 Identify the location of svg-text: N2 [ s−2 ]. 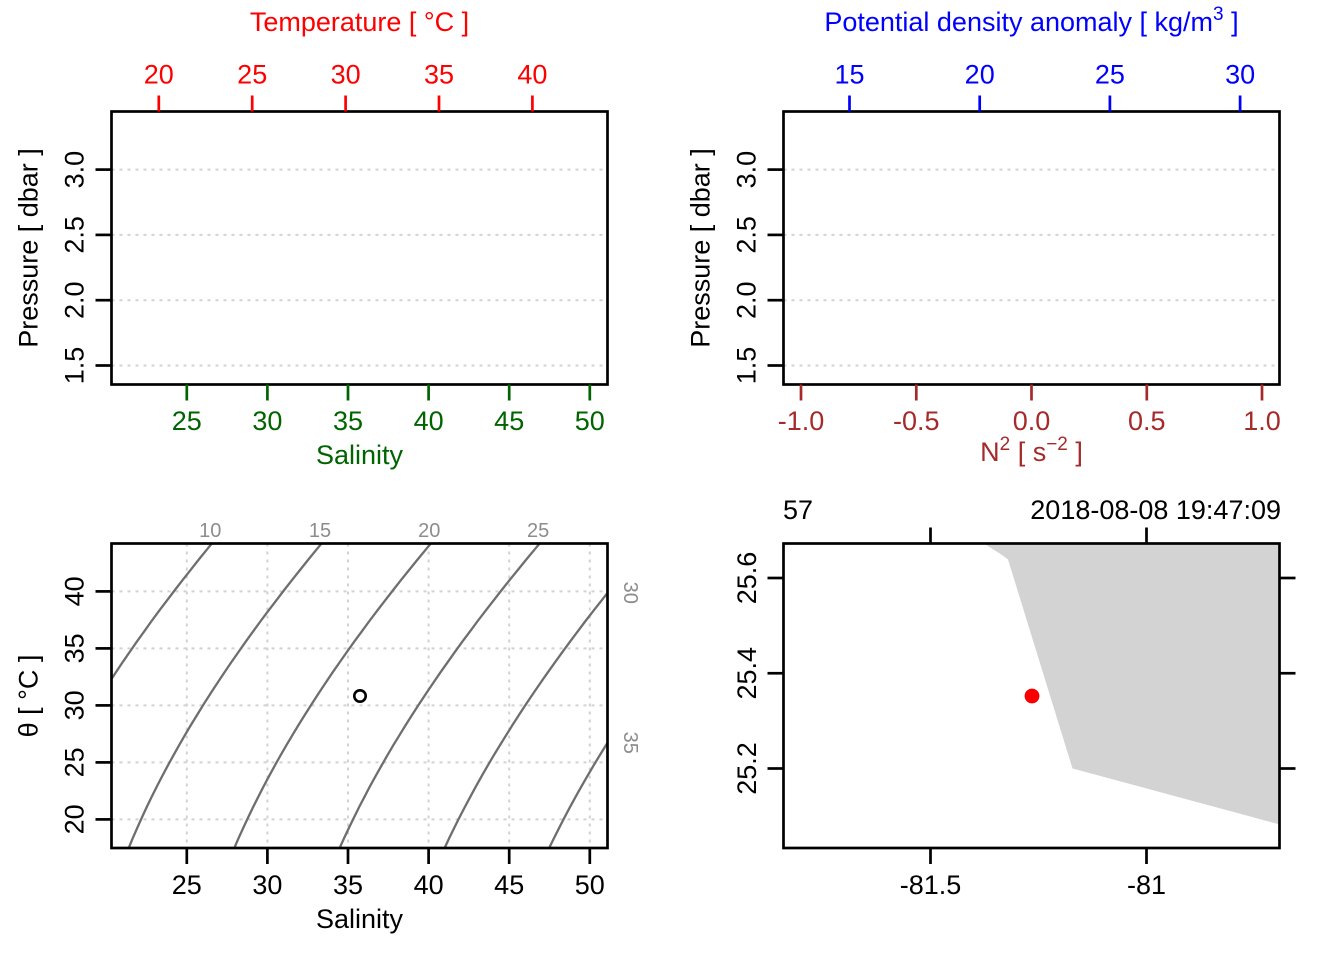
(1031, 450).